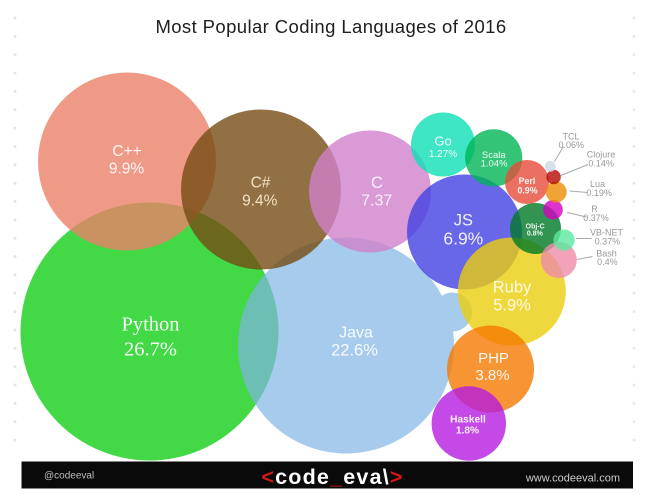 The width and height of the screenshot is (663, 495). Describe the element at coordinates (527, 191) in the screenshot. I see `svg-text: 0.9%` at that location.